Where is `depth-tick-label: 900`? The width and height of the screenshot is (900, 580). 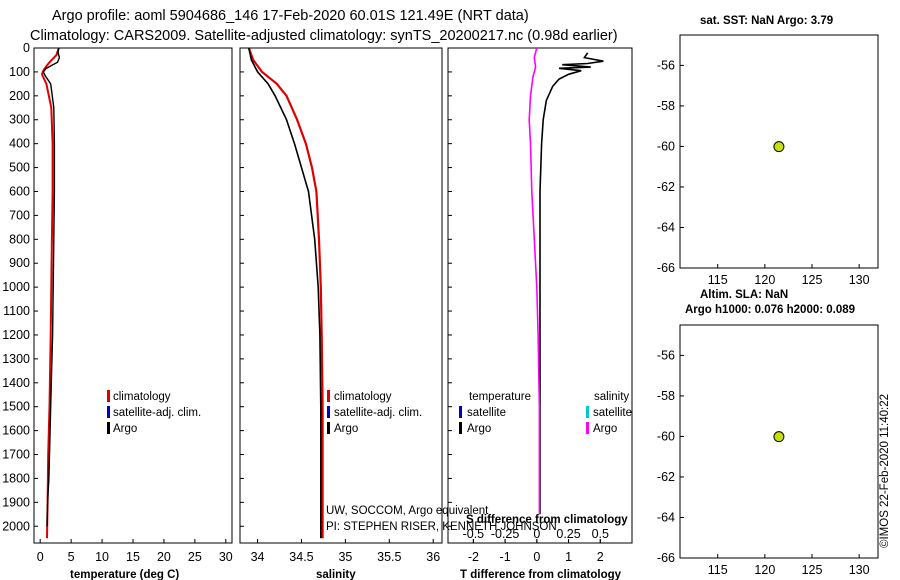
depth-tick-label: 900 is located at coordinates (19, 263).